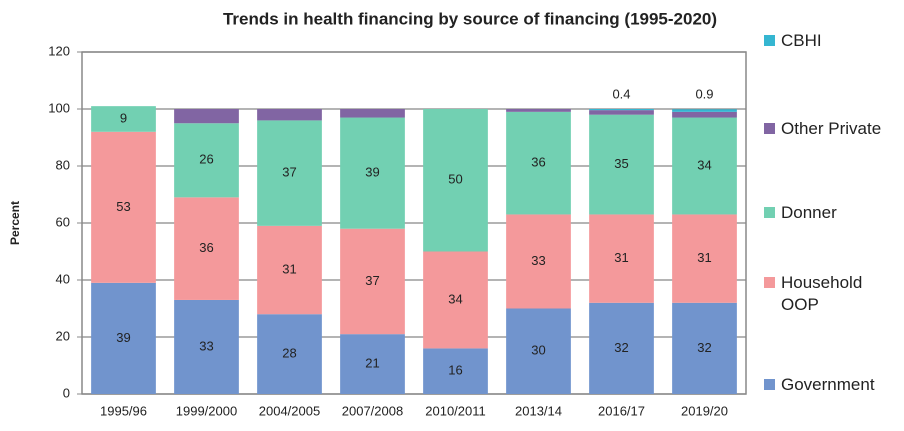  What do you see at coordinates (15, 223) in the screenshot?
I see `y-axis-label: Percent` at bounding box center [15, 223].